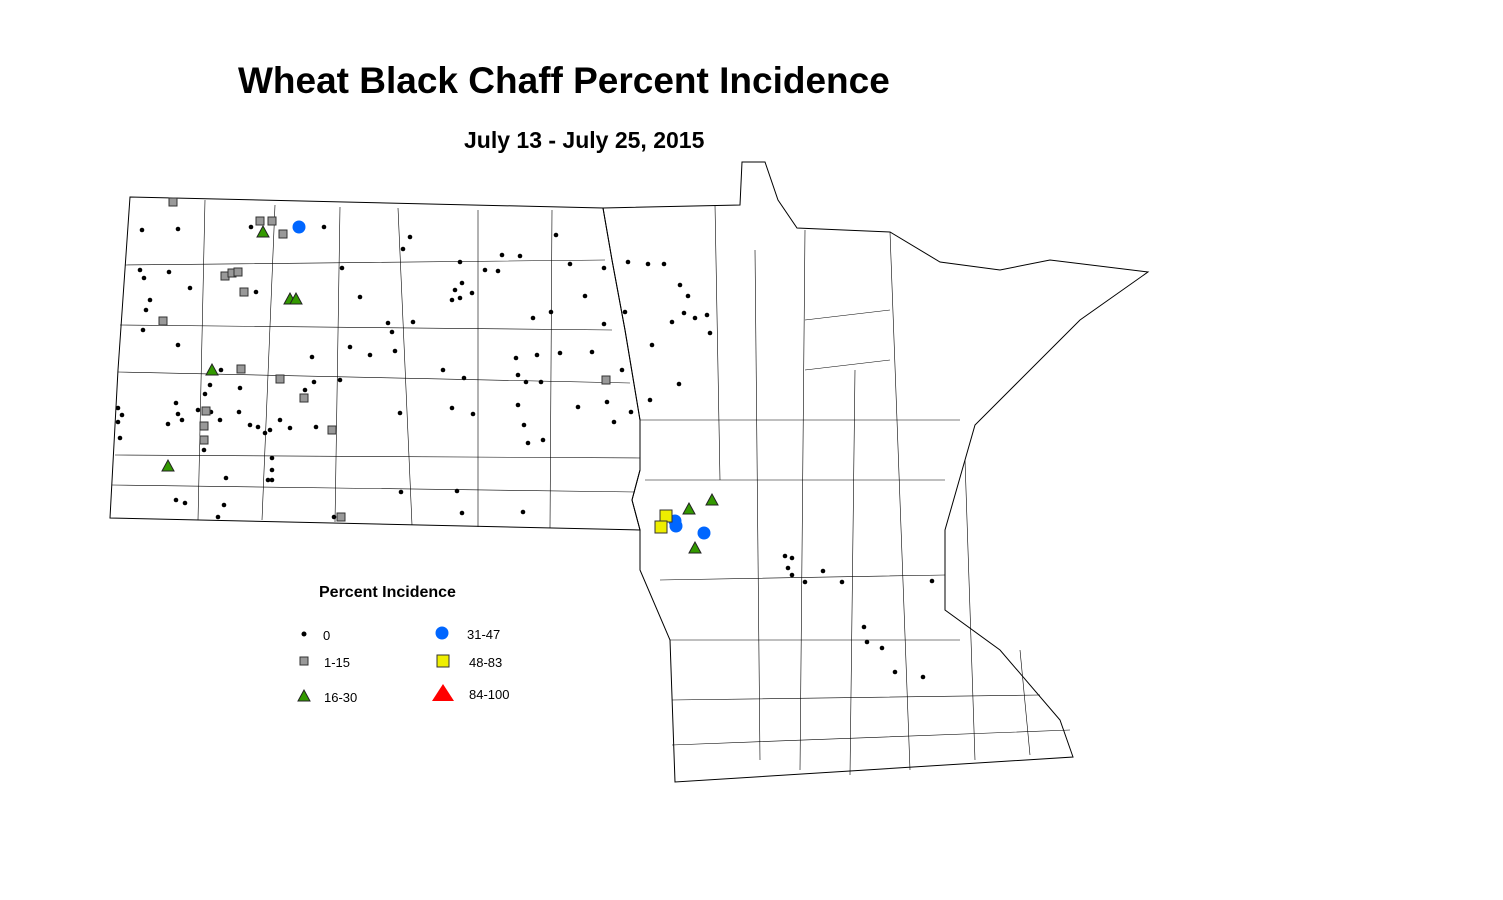 The width and height of the screenshot is (1503, 900). What do you see at coordinates (443, 661) in the screenshot?
I see `legend-square-yellow-icon` at bounding box center [443, 661].